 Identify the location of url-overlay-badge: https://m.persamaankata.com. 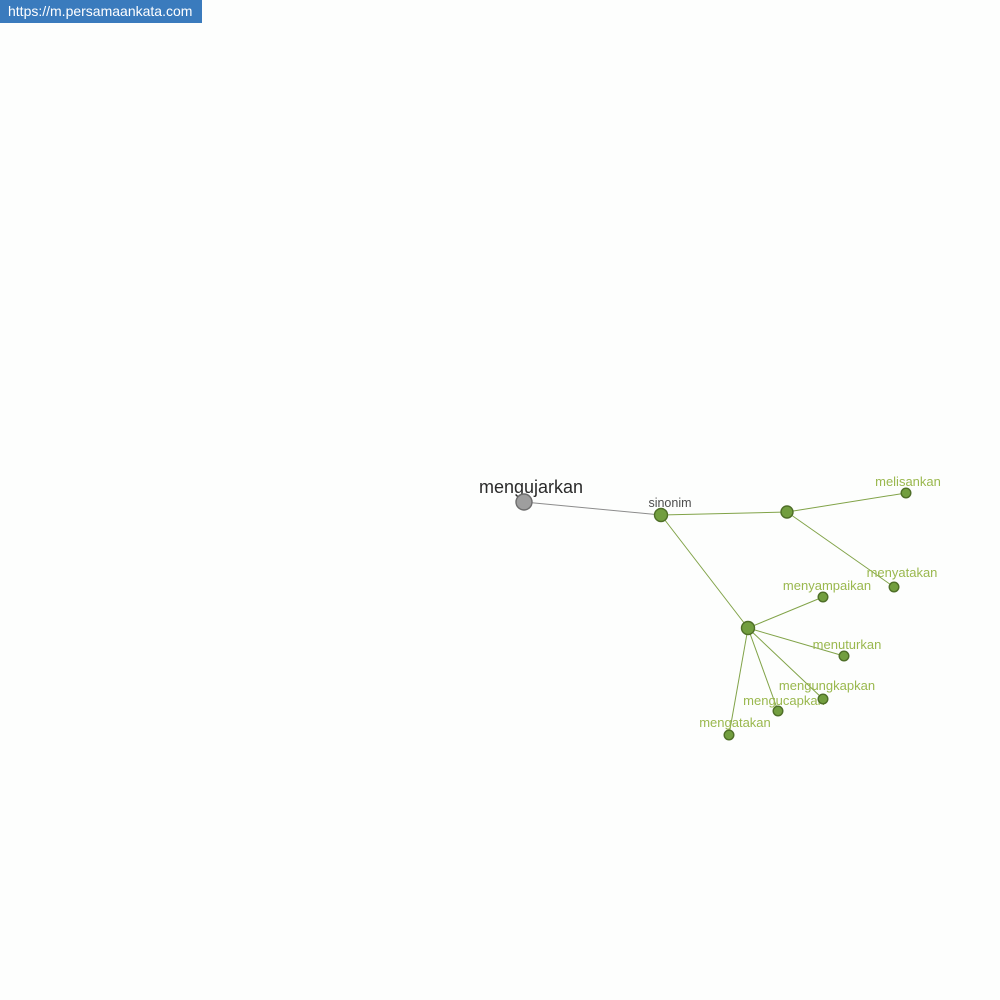
(101, 11).